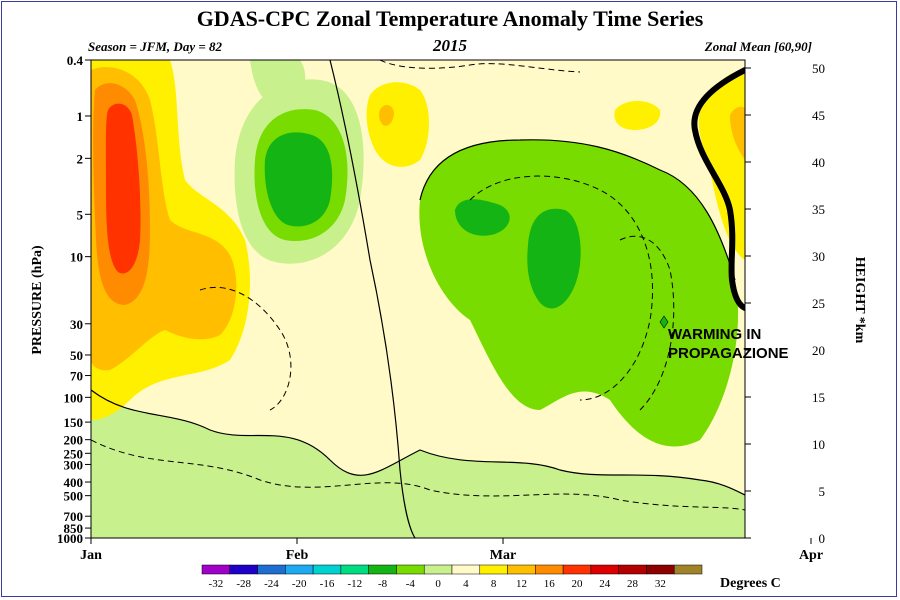 The image size is (900, 600). Describe the element at coordinates (386, 115) in the screenshot. I see `contour-fill-pos-8-feb` at that location.